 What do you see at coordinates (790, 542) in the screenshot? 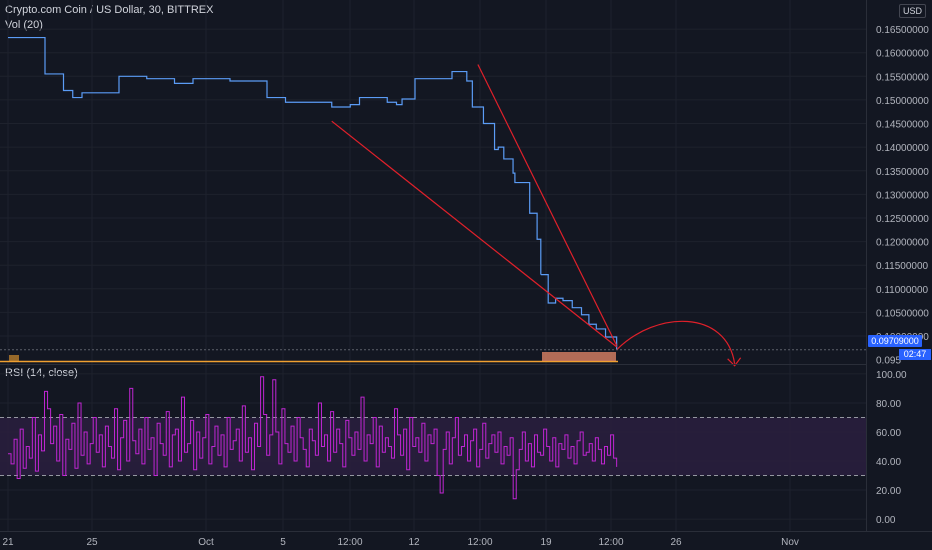
I see `time-tick-label: Nov` at bounding box center [790, 542].